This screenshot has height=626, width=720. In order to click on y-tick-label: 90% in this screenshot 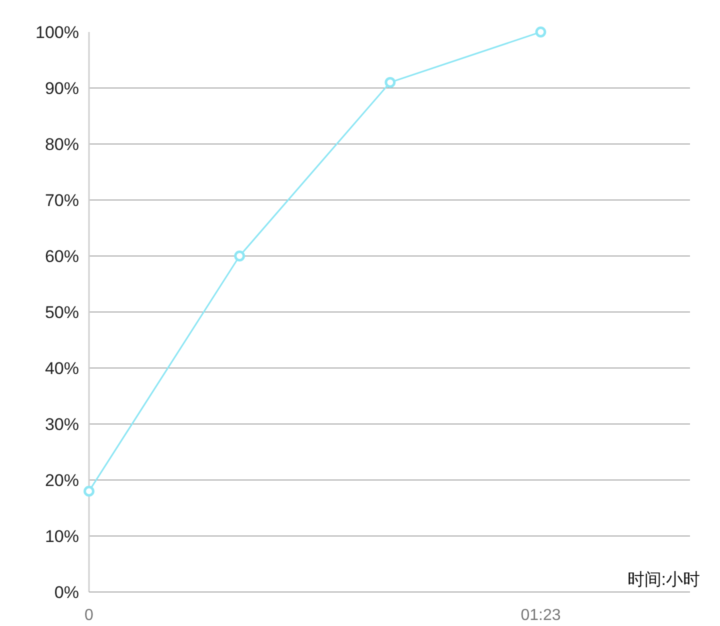, I will do `click(61, 88)`.